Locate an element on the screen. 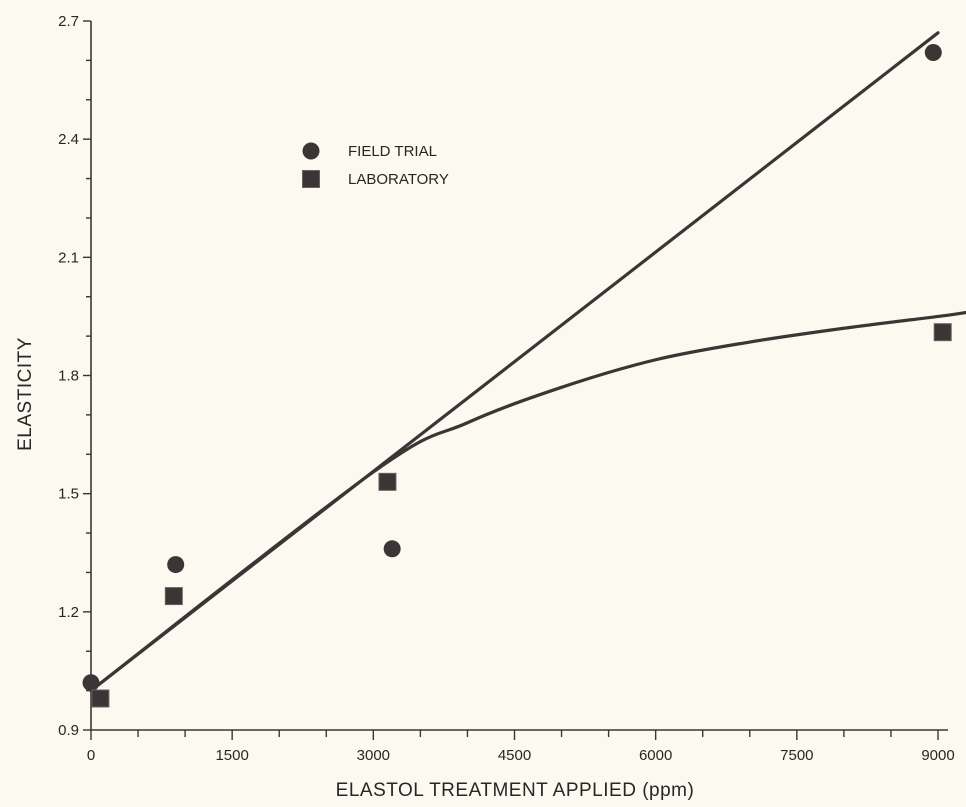 This screenshot has width=966, height=807. y-tick-label: 0.9 is located at coordinates (68, 730).